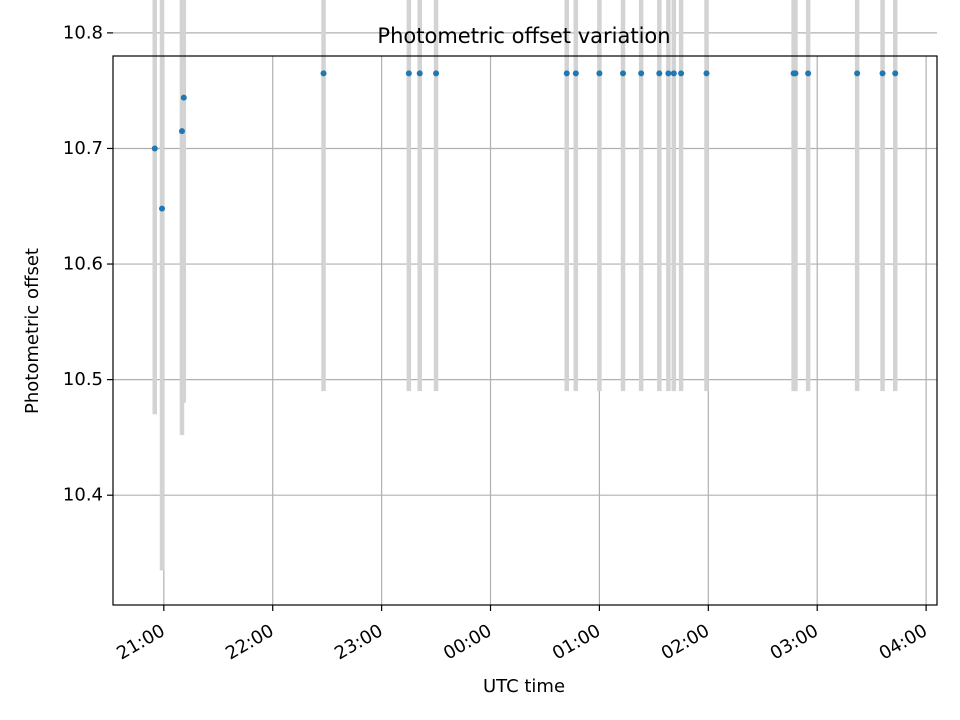  Describe the element at coordinates (523, 36) in the screenshot. I see `chart-title: Photometric offset variation` at that location.